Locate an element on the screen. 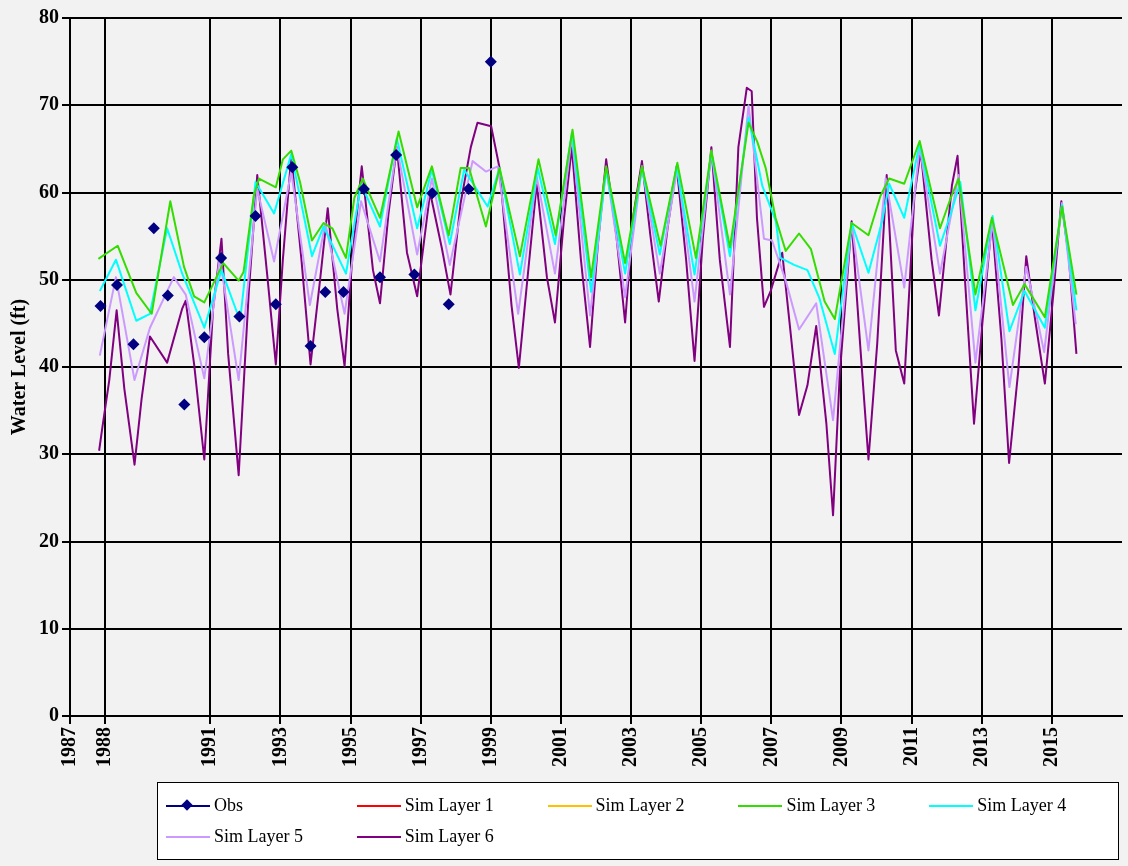  x-tick-label: 1987 is located at coordinates (68, 747).